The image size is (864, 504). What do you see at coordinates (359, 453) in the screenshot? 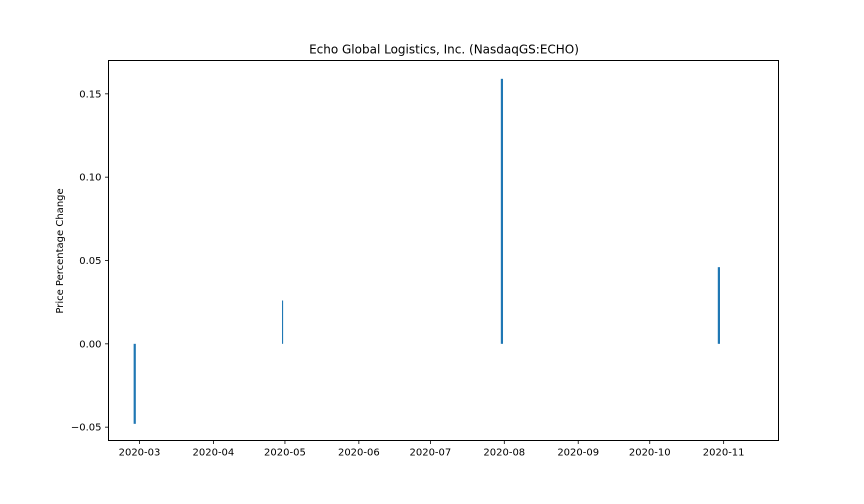
I see `x-tick-label-3: 2020-06` at bounding box center [359, 453].